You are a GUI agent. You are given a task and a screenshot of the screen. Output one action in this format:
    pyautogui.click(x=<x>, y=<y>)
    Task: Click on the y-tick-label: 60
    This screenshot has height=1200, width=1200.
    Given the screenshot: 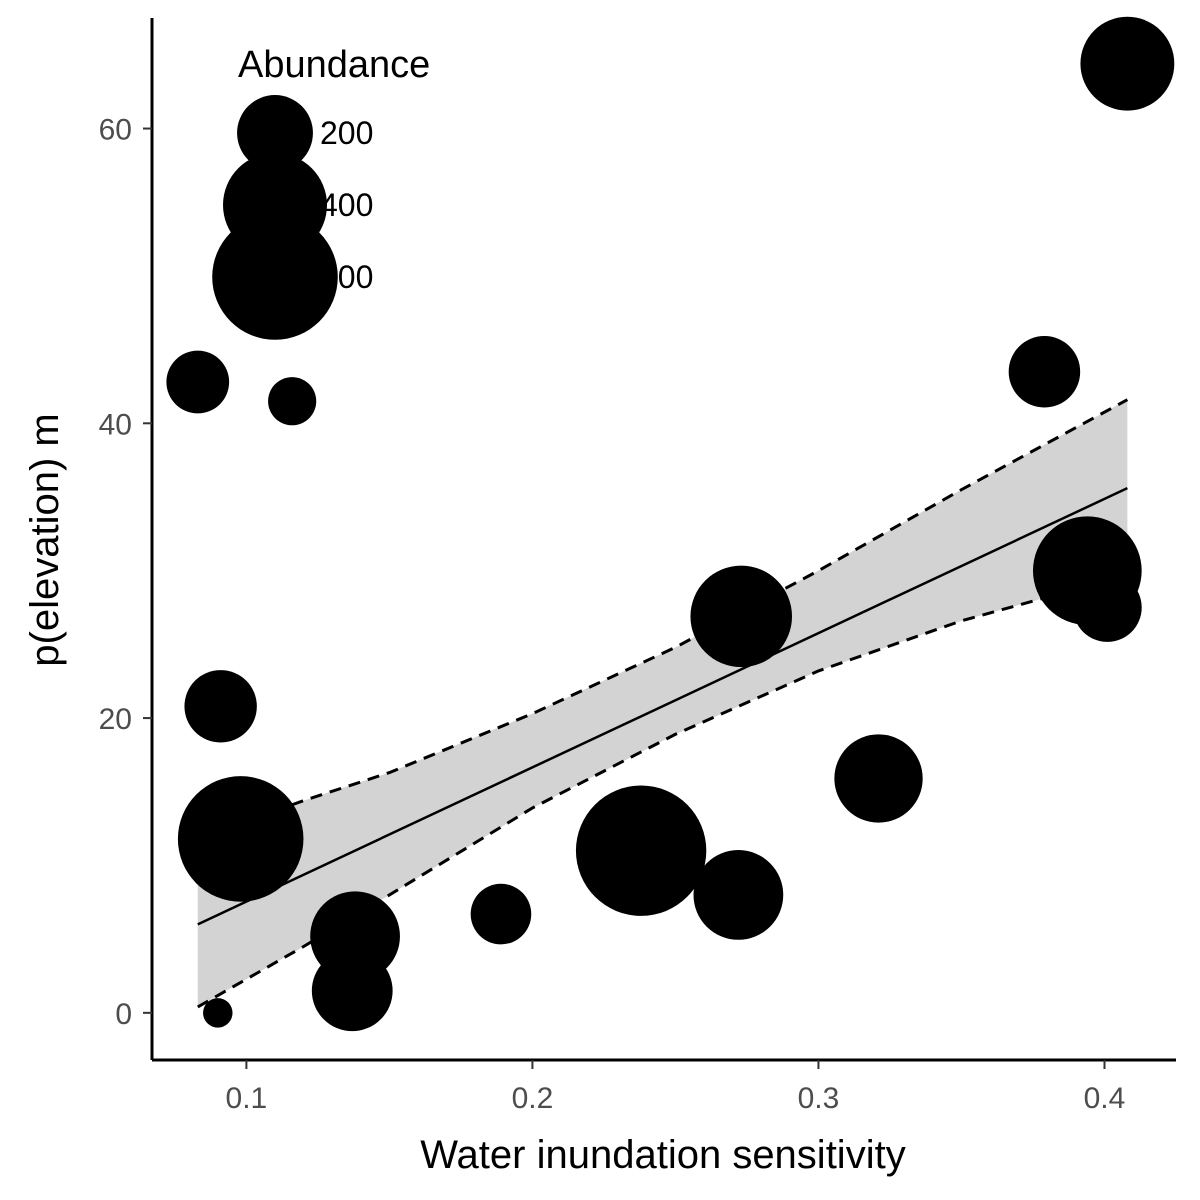 What is the action you would take?
    pyautogui.click(x=115, y=130)
    